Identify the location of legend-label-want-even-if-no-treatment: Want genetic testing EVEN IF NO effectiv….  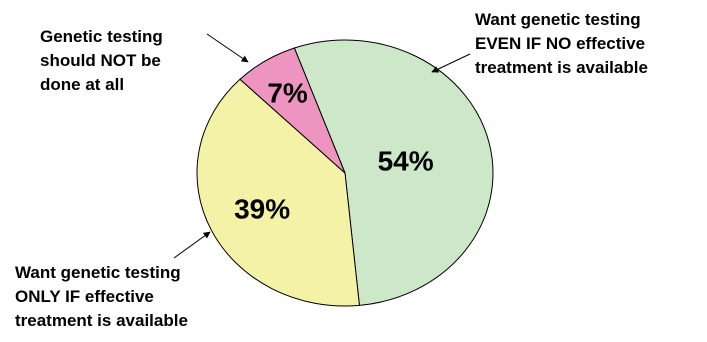
(561, 44).